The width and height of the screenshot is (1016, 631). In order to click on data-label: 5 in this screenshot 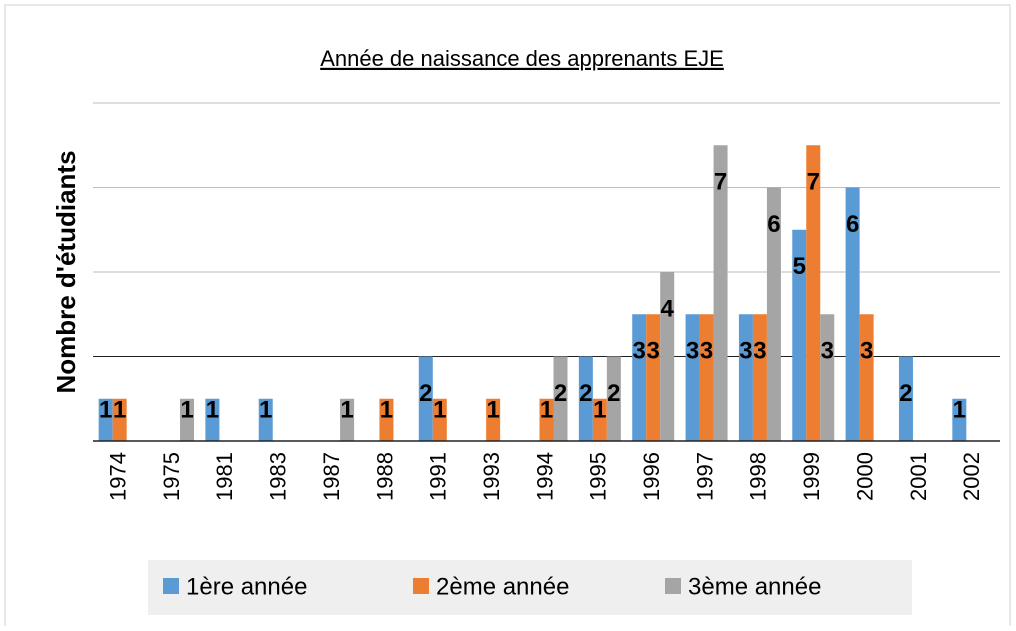, I will do `click(799, 266)`.